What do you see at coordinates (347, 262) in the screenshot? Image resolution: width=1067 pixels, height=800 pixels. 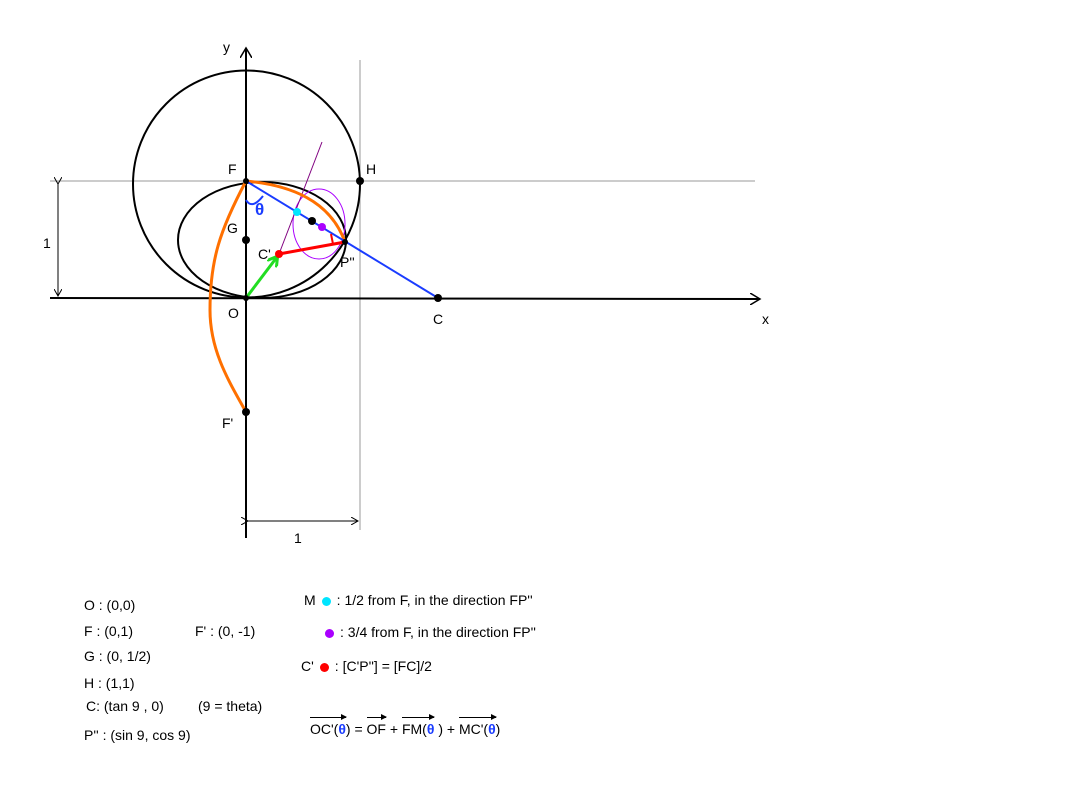 I see `label-p: P''` at bounding box center [347, 262].